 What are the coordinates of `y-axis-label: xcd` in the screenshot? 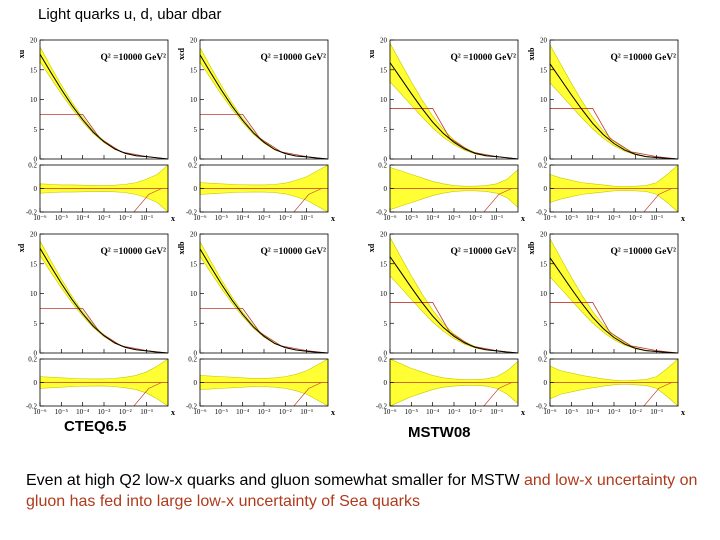 It's located at (181, 53).